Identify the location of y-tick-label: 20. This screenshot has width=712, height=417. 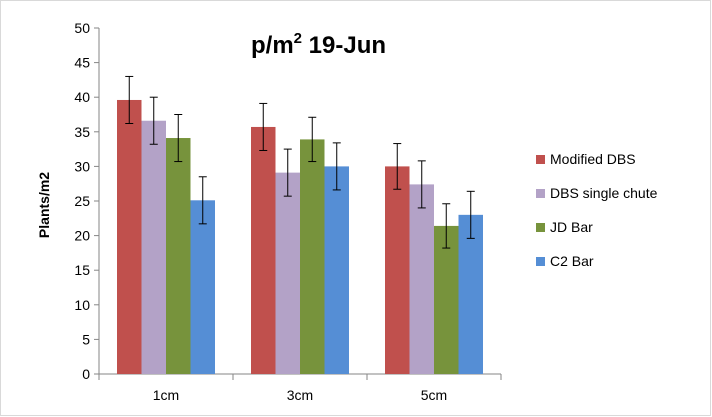
(82, 236).